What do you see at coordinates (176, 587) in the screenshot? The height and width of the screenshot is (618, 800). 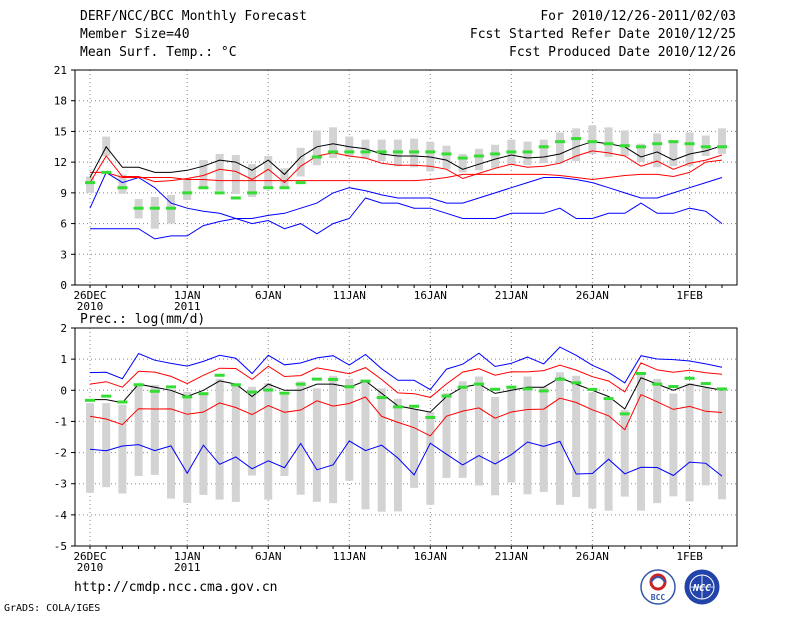 I see `source-url: http://cmdp.ncc.cma.gov.cn` at bounding box center [176, 587].